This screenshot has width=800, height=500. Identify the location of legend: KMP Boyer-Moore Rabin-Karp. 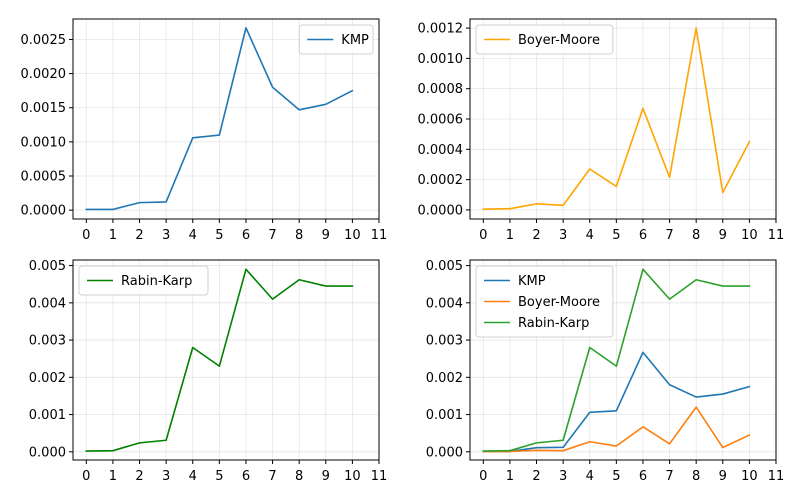
(544, 301).